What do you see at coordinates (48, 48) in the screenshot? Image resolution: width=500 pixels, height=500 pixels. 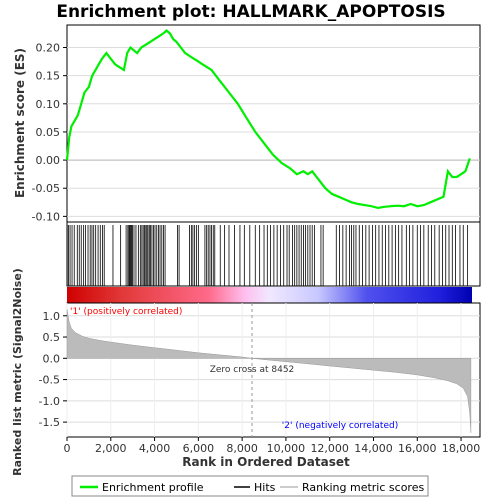 I see `es-y-tick-label: 0.20` at bounding box center [48, 48].